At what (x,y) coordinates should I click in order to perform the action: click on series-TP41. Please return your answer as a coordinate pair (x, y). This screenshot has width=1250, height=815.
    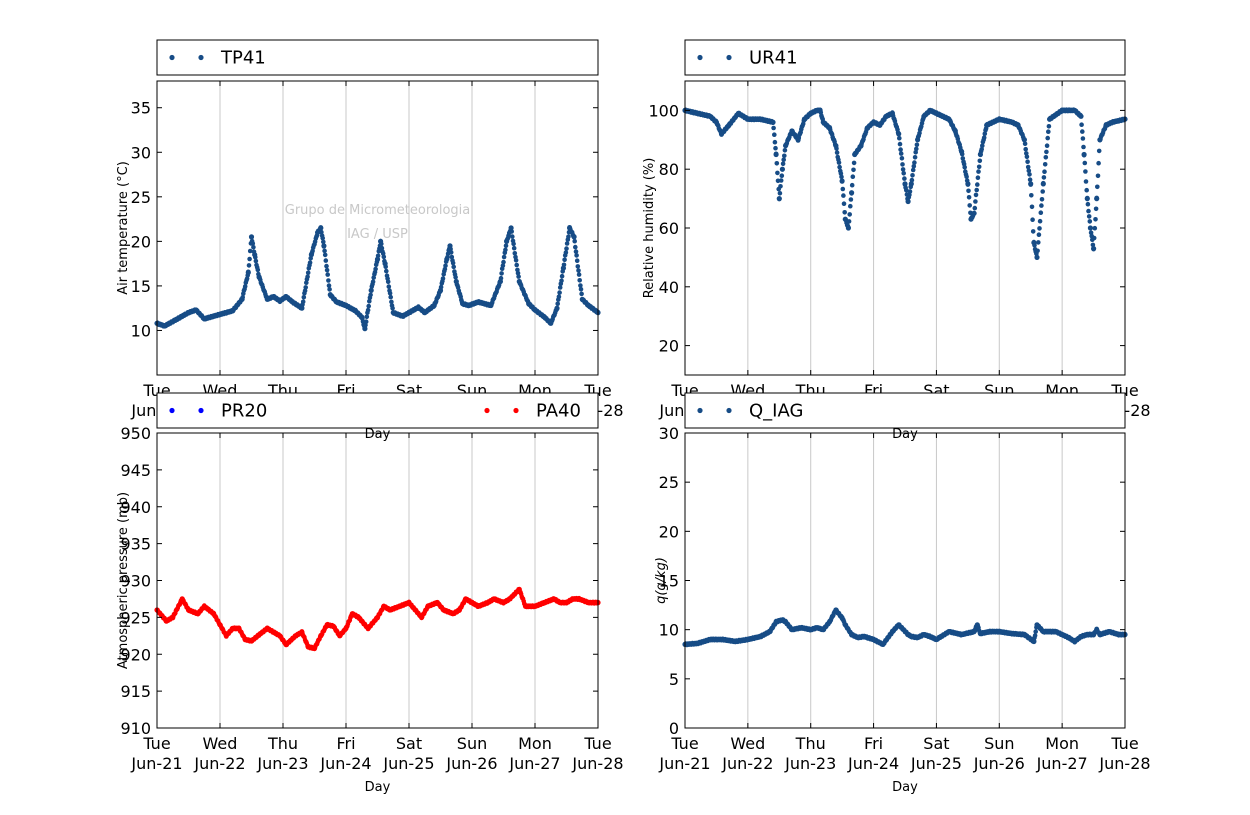
    Looking at the image, I should click on (377, 278).